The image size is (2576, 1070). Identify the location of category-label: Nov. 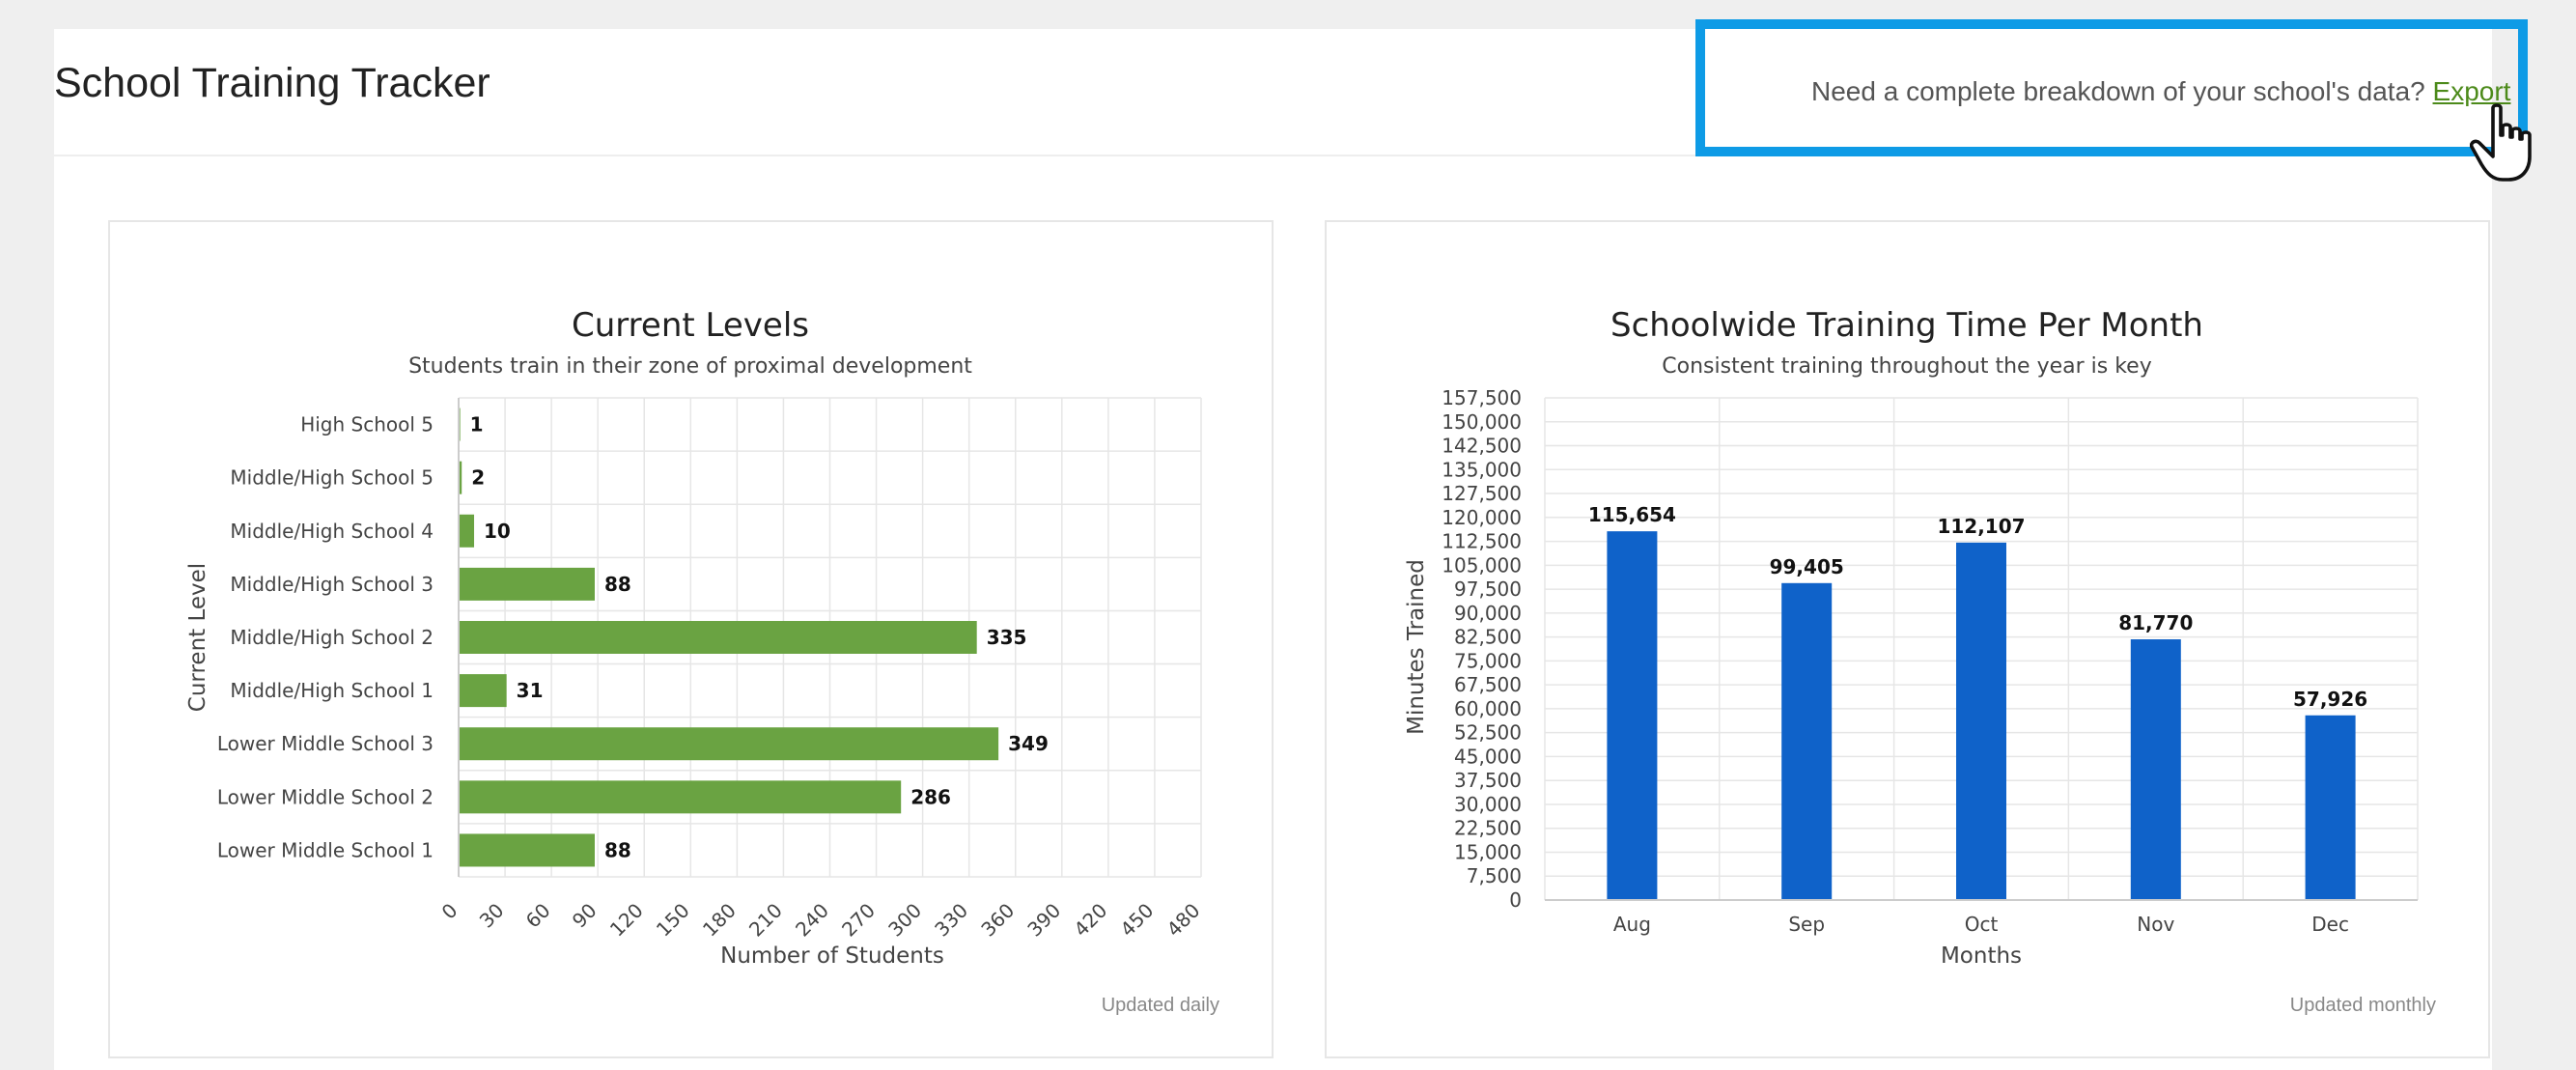
(2156, 924).